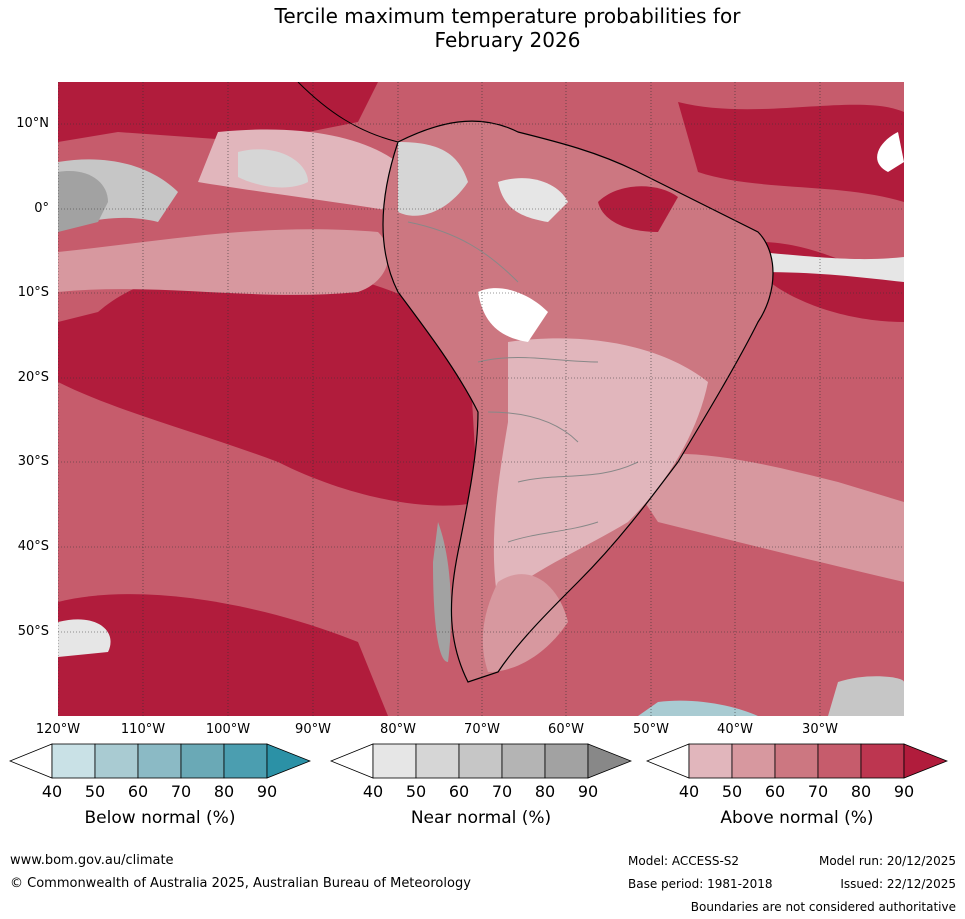 The image size is (965, 919). I want to click on colorbar-above-normal, so click(797, 763).